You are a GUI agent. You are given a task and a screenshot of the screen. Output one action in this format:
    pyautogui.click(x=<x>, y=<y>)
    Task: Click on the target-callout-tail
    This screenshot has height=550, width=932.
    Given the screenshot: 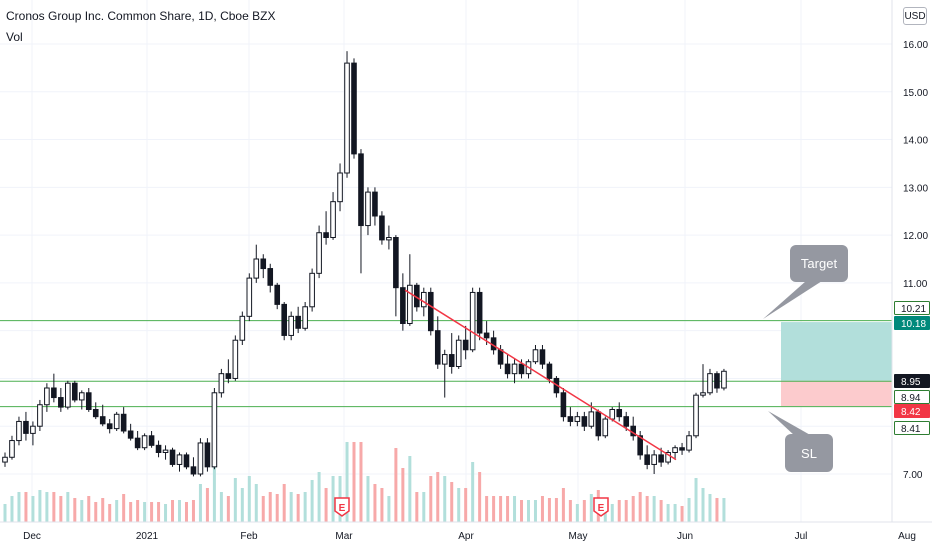 What is the action you would take?
    pyautogui.click(x=792, y=300)
    